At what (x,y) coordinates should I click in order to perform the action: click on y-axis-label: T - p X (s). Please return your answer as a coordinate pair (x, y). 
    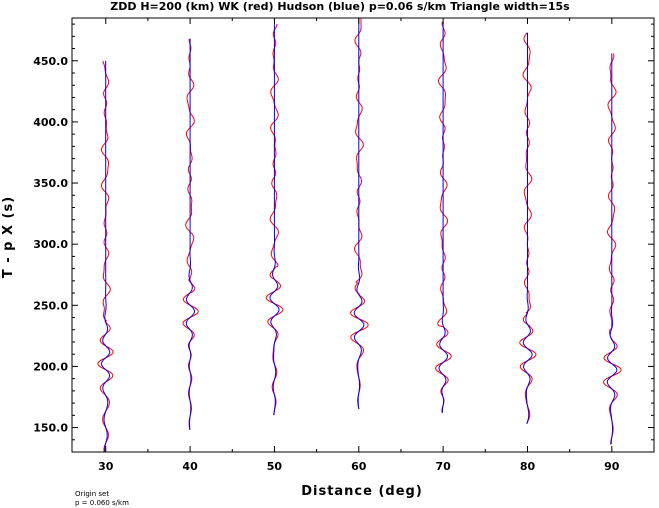
    Looking at the image, I should click on (8, 237).